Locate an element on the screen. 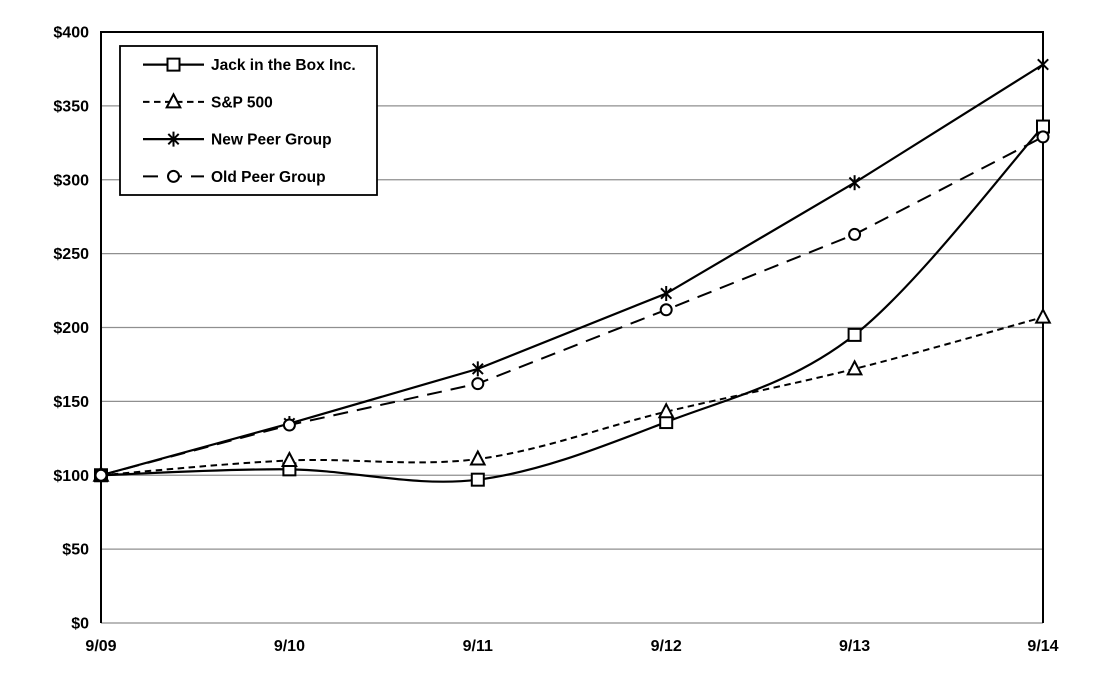 The image size is (1108, 693). x-axis-tick-label: 9/11 is located at coordinates (478, 646).